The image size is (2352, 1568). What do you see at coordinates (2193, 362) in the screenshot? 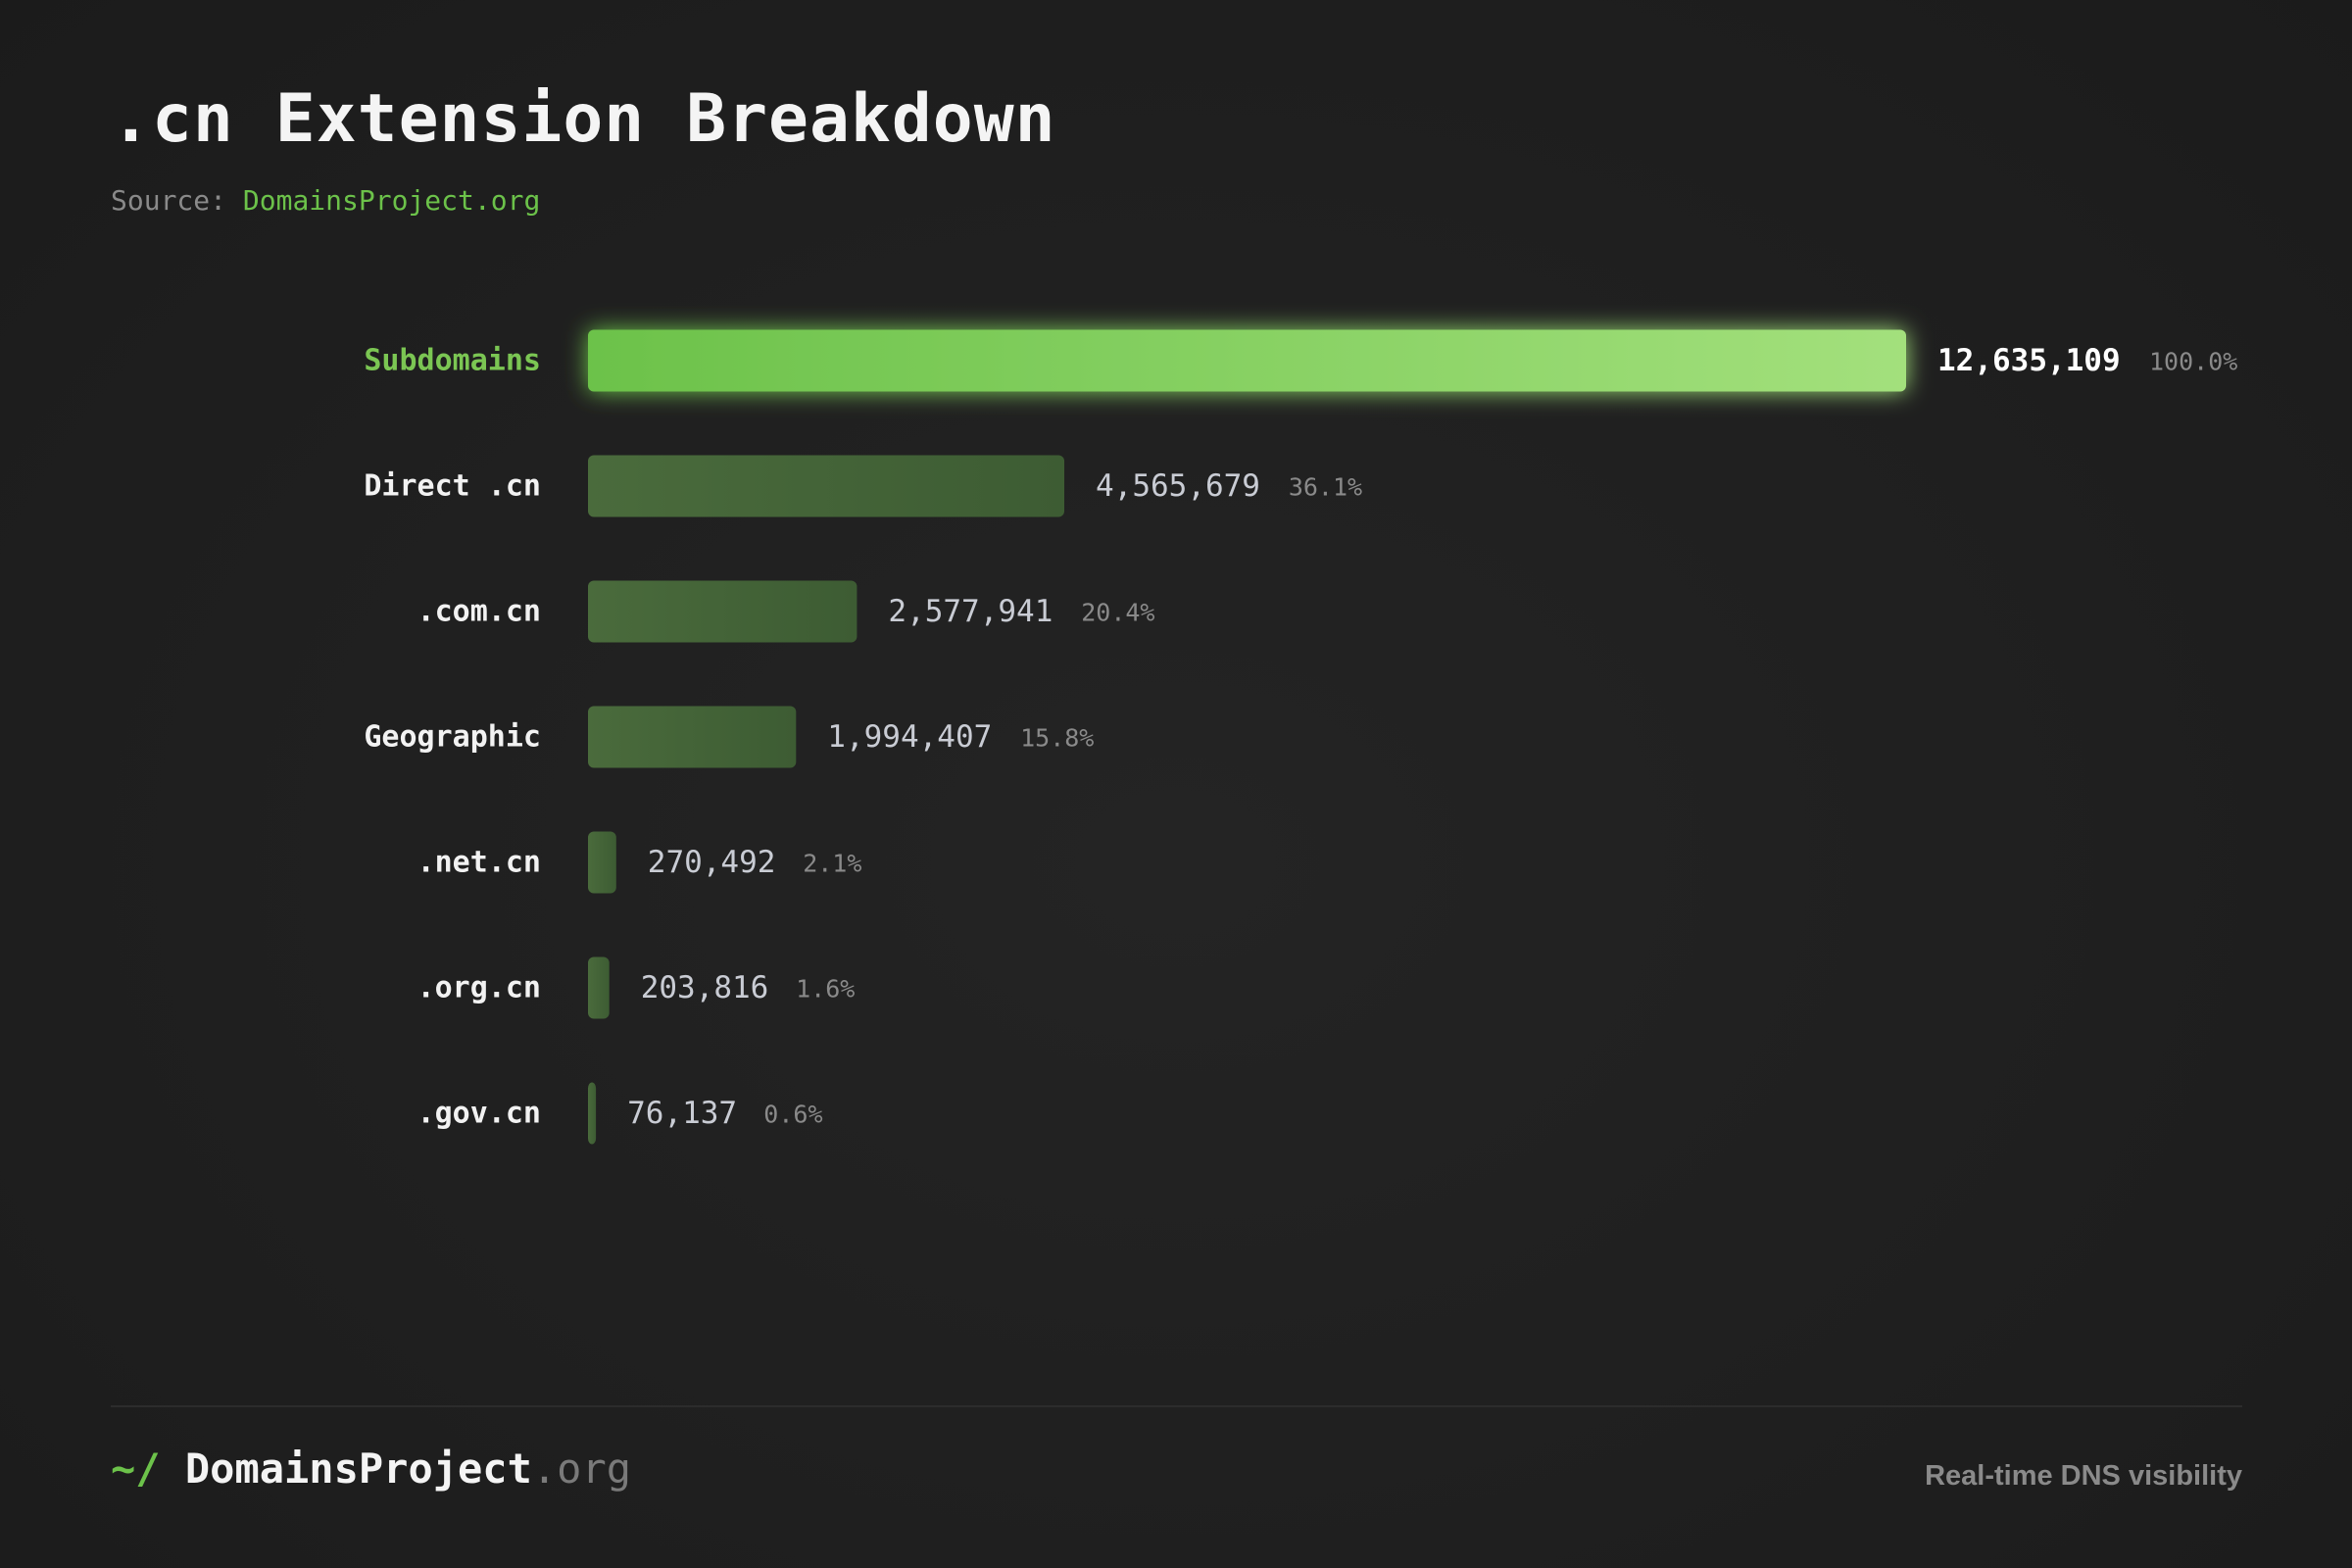
I see `percent-label-subdomains: 100.0%` at bounding box center [2193, 362].